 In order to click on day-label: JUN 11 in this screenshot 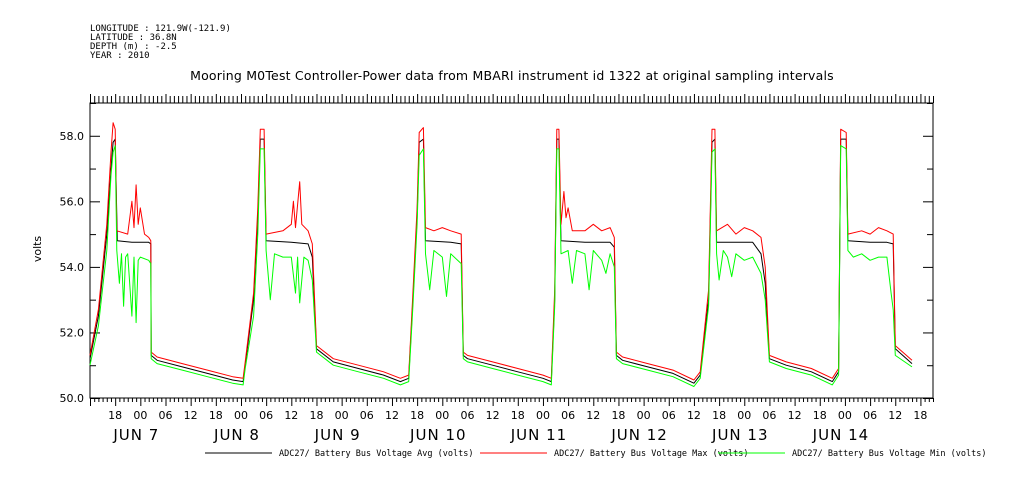, I will do `click(538, 435)`.